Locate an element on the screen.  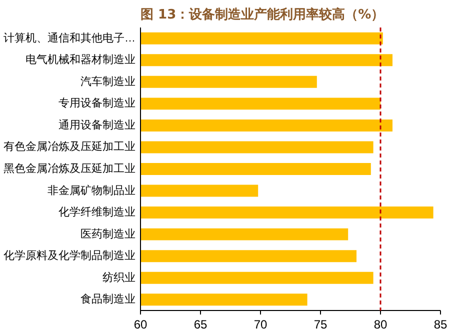
y-tick-label: 电气机械和器材制造业 is located at coordinates (81, 59).